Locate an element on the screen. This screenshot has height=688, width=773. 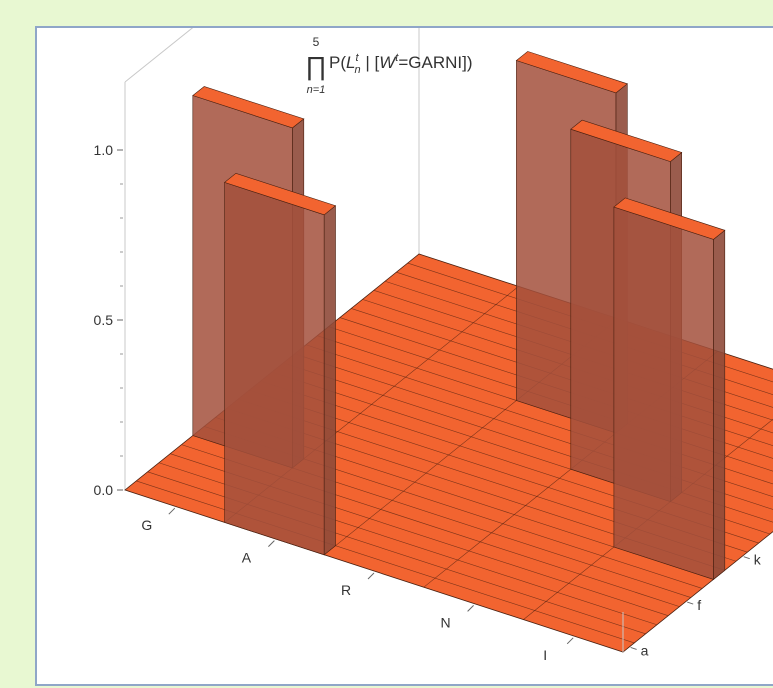
title-lower-limit: n=1 is located at coordinates (316, 90).